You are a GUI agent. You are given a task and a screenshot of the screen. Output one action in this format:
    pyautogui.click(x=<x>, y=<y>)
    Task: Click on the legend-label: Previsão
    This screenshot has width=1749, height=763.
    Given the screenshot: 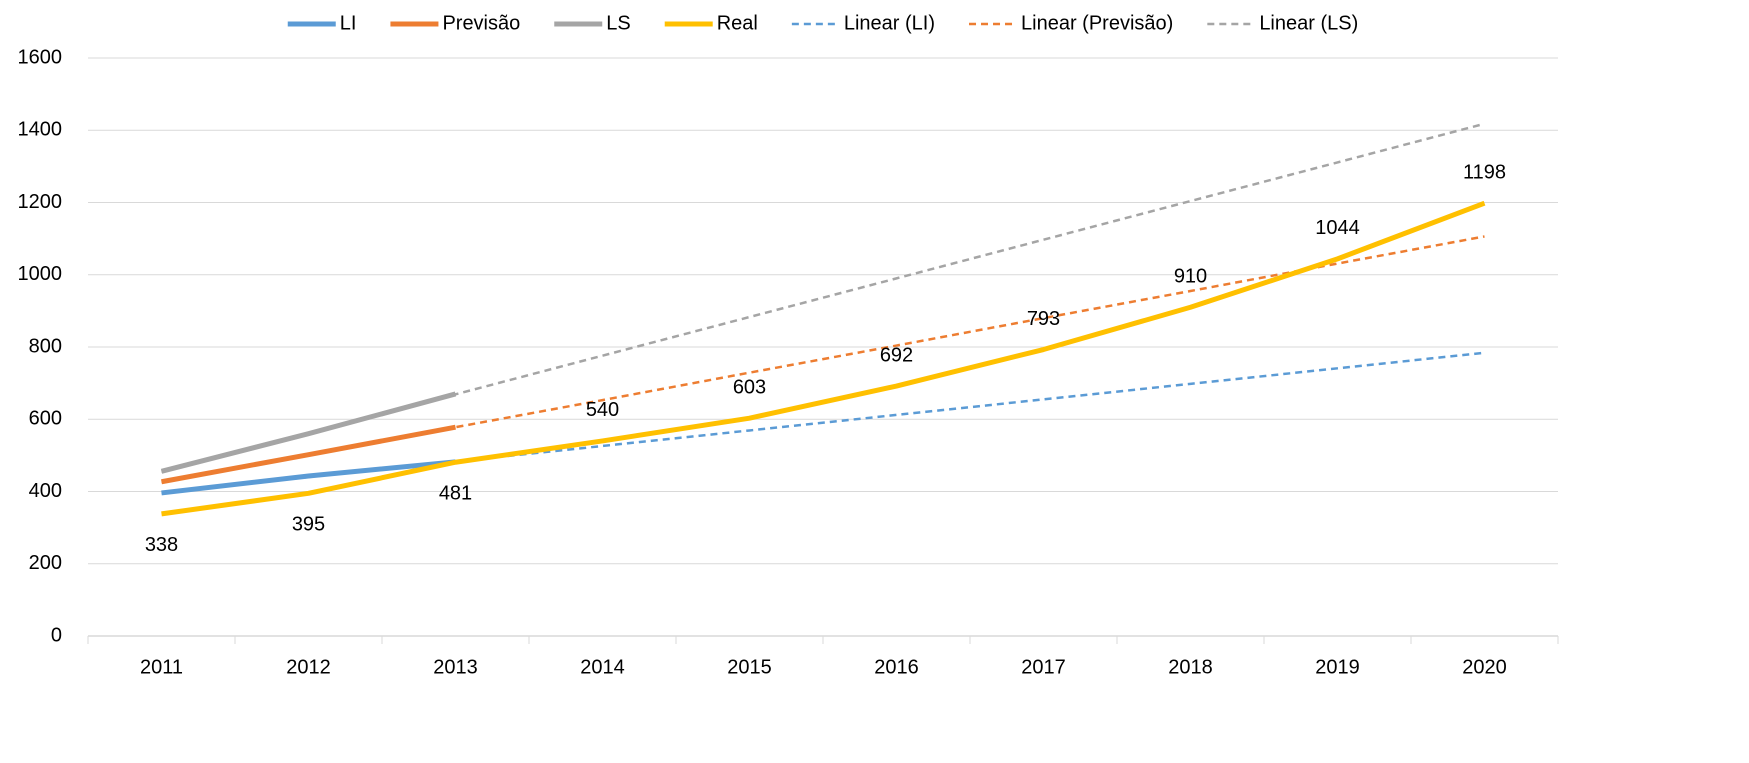 What is the action you would take?
    pyautogui.click(x=481, y=23)
    